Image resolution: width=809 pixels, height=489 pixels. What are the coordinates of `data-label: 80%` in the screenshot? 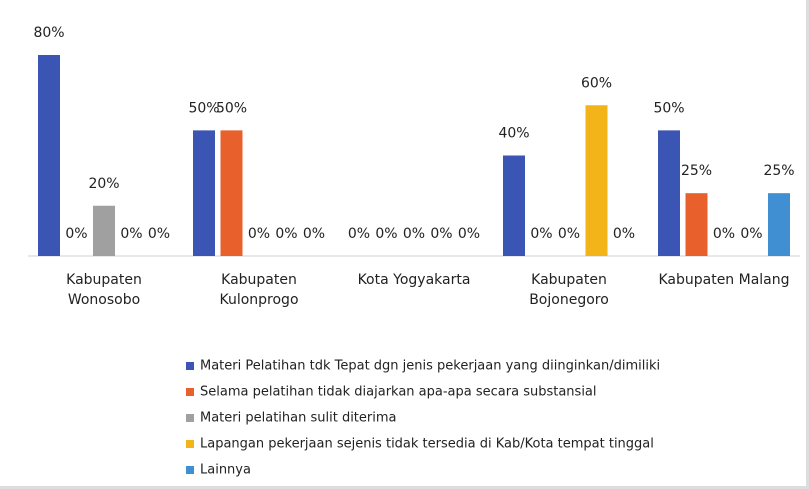 It's located at (48, 33).